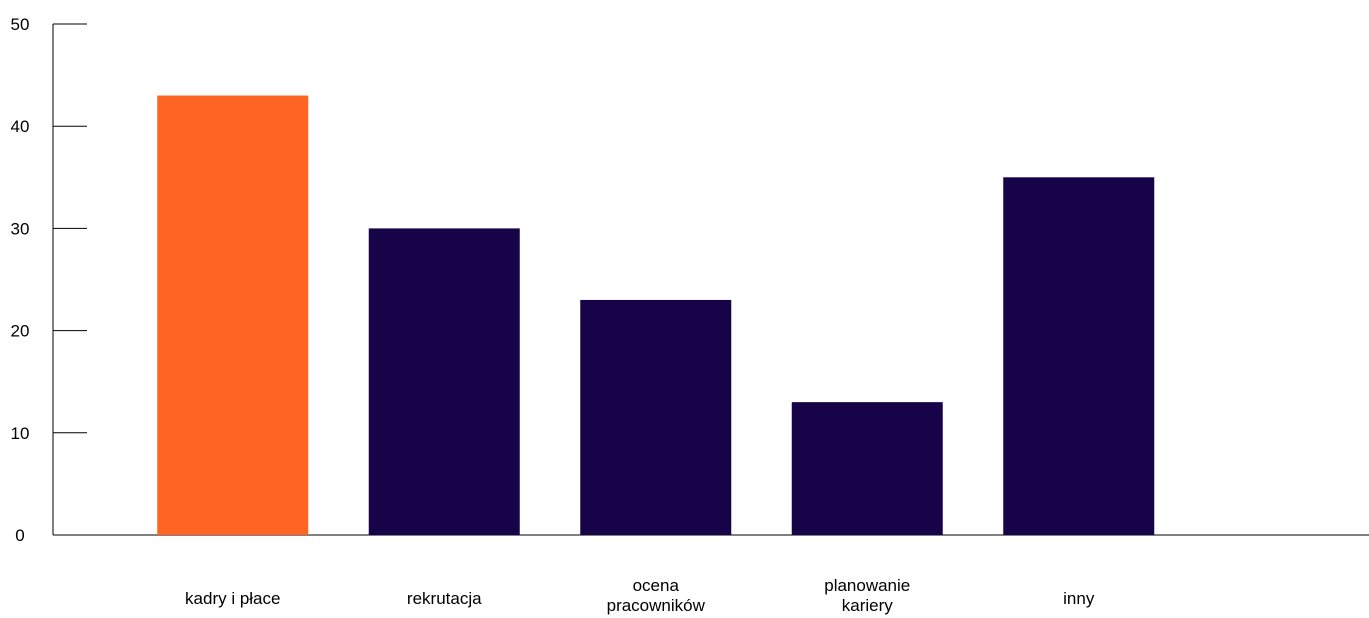 This screenshot has width=1369, height=618. I want to click on x-category-label-line: rekrutacja, so click(444, 598).